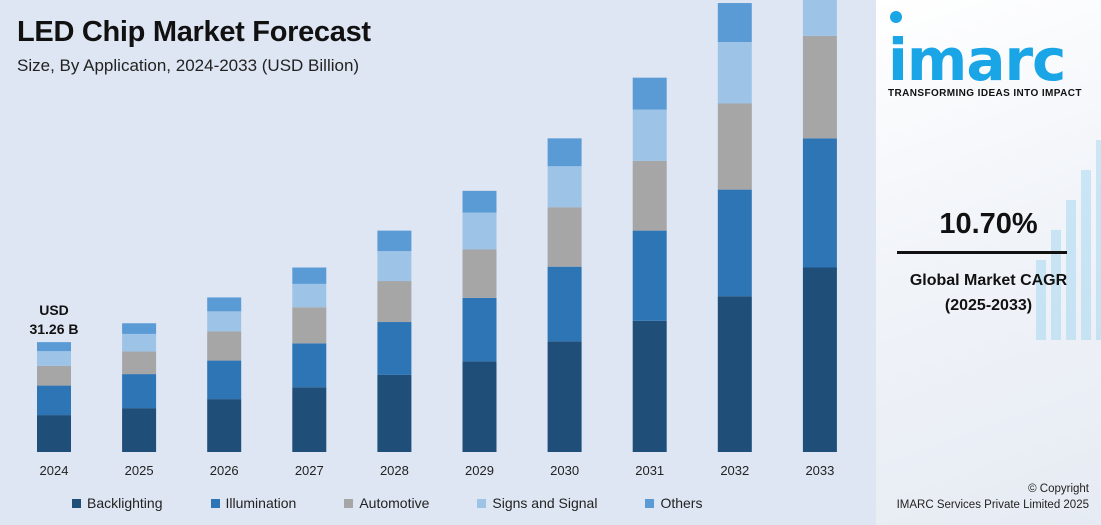  I want to click on x-tick-2029: 2029, so click(479, 470).